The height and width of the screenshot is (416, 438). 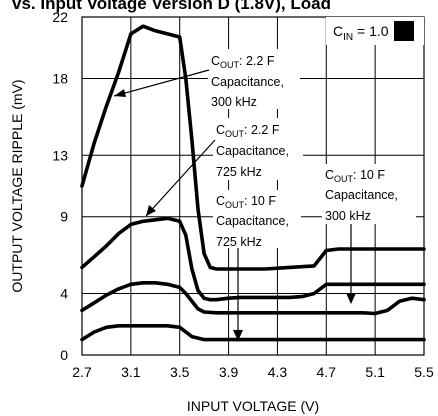 I want to click on x-tick-label: 4.3, so click(x=278, y=372).